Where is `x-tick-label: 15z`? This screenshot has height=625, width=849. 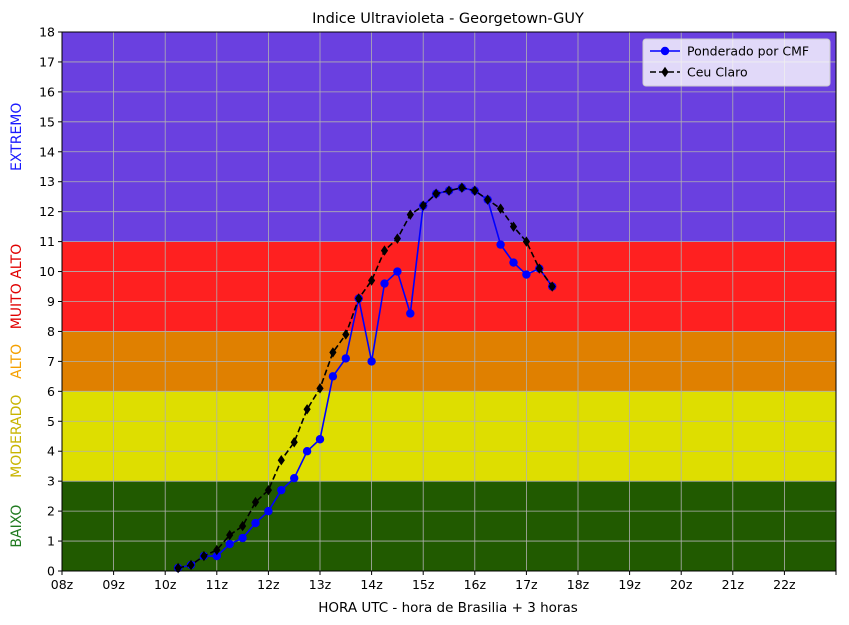
x-tick-label: 15z is located at coordinates (423, 584).